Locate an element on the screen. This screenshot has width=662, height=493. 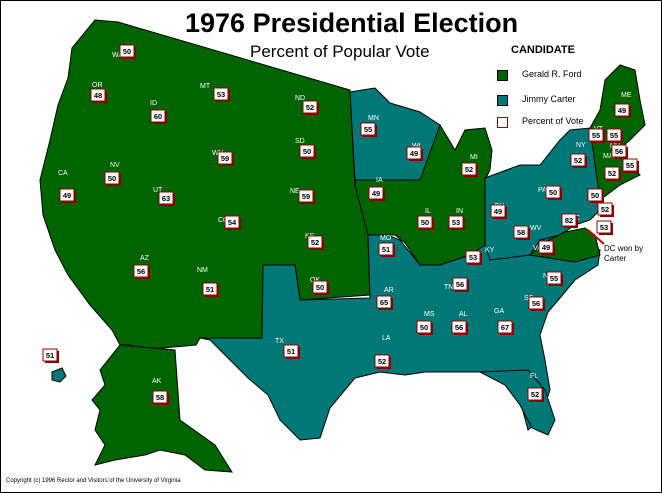
legend-label-ford: Gerald R. Ford is located at coordinates (552, 74).